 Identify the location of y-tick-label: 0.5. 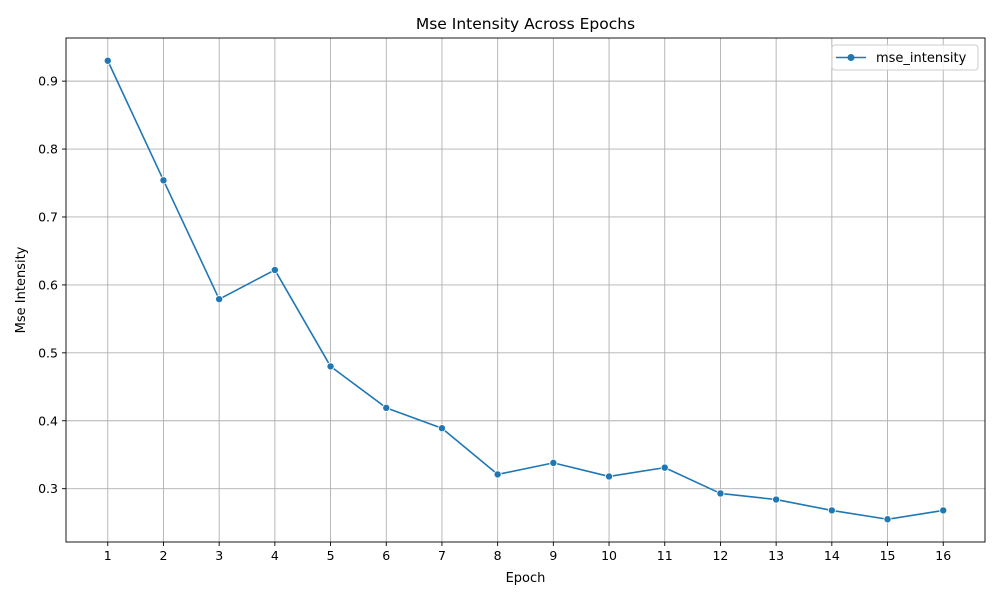
(48, 352).